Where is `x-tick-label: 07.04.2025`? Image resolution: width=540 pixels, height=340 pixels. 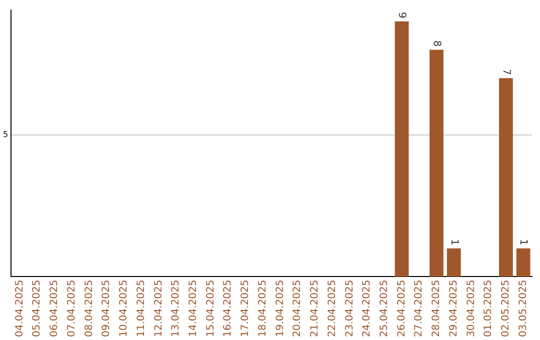 x-tick-label: 07.04.2025 is located at coordinates (72, 309).